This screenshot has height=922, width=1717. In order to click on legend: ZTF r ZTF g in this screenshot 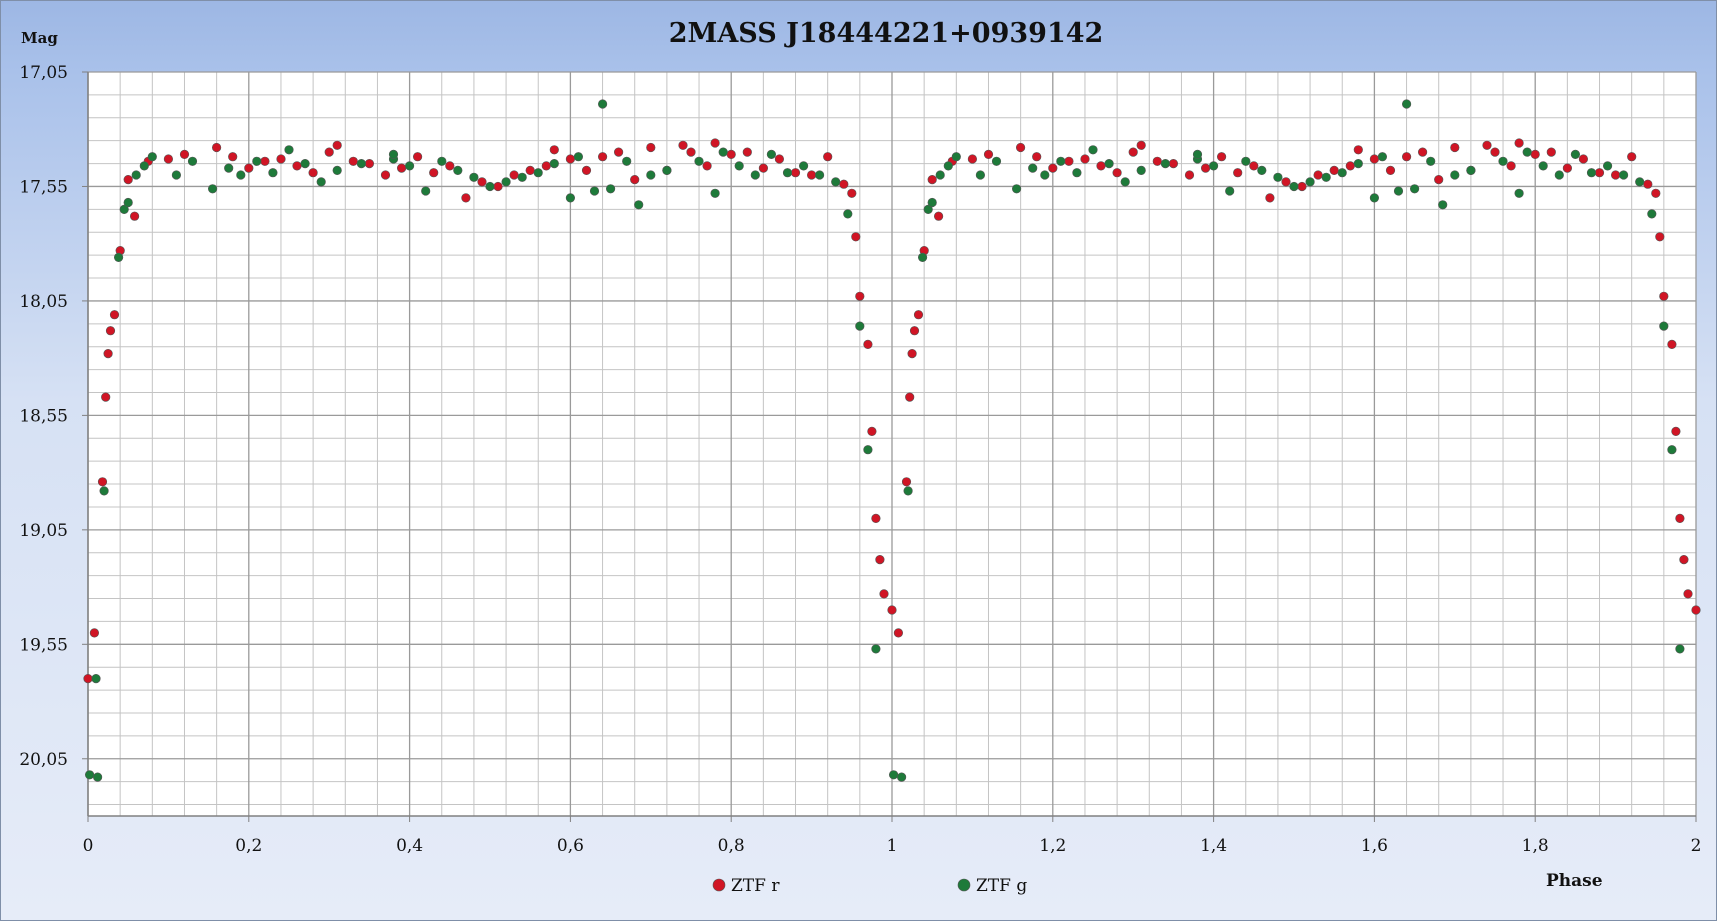, I will do `click(869, 886)`.